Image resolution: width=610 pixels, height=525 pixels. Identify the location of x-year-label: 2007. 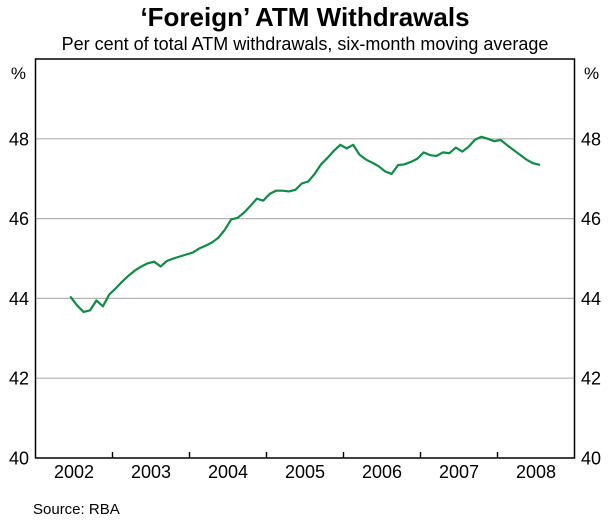
(459, 472).